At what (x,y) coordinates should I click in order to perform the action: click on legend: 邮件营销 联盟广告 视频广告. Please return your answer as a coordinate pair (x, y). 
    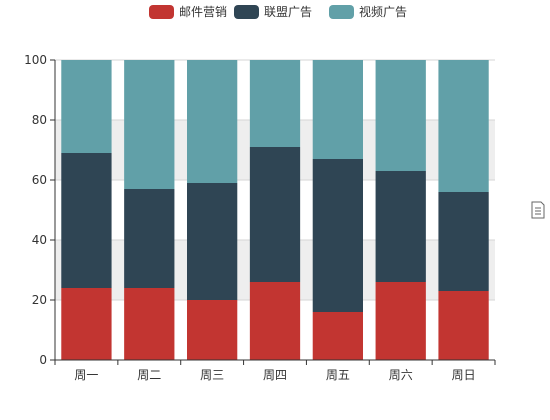
    Looking at the image, I should click on (278, 11).